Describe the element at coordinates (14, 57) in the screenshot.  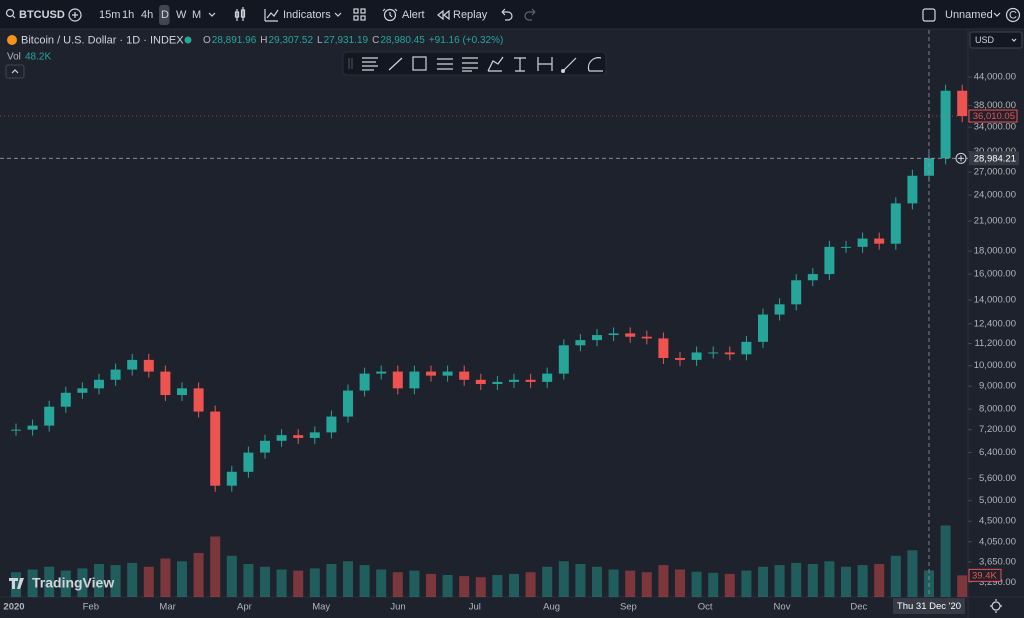
I see `volume-legend-label: Vol` at that location.